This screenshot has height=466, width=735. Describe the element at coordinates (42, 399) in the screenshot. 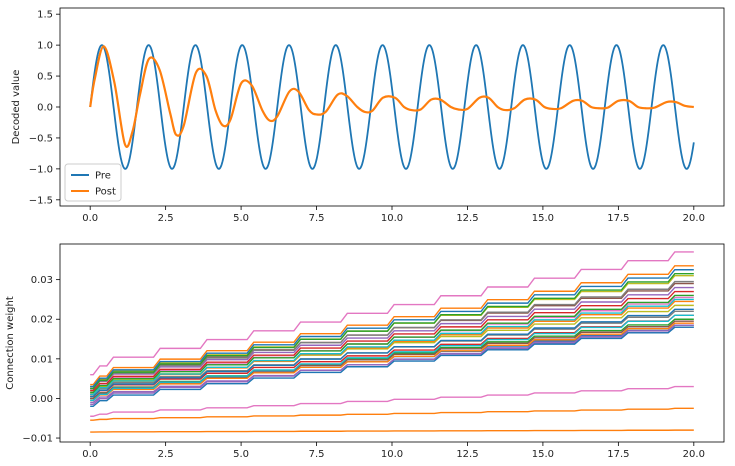

I see `y-tick-label: 0.00` at that location.